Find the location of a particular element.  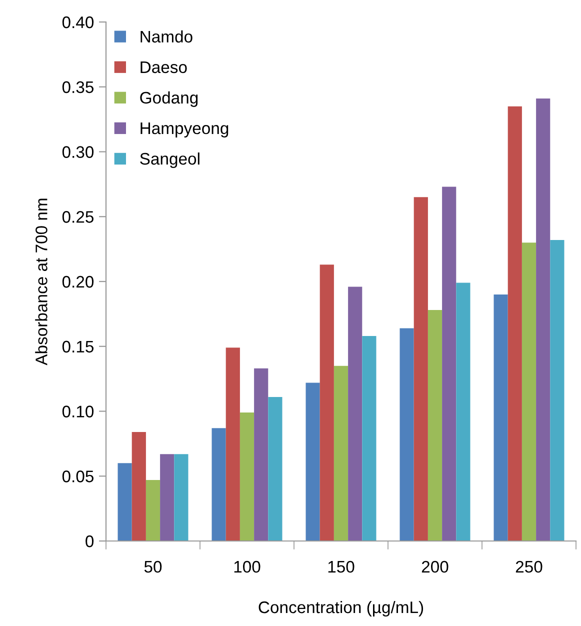

x-tick-label: 100 is located at coordinates (247, 566).